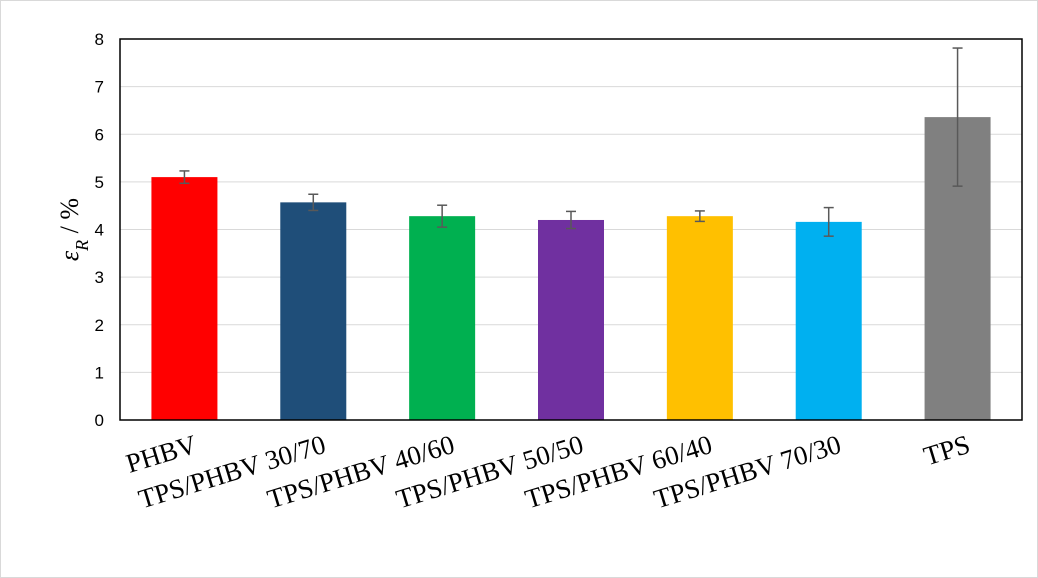  I want to click on y-axis-label: εR / %, so click(73, 229).